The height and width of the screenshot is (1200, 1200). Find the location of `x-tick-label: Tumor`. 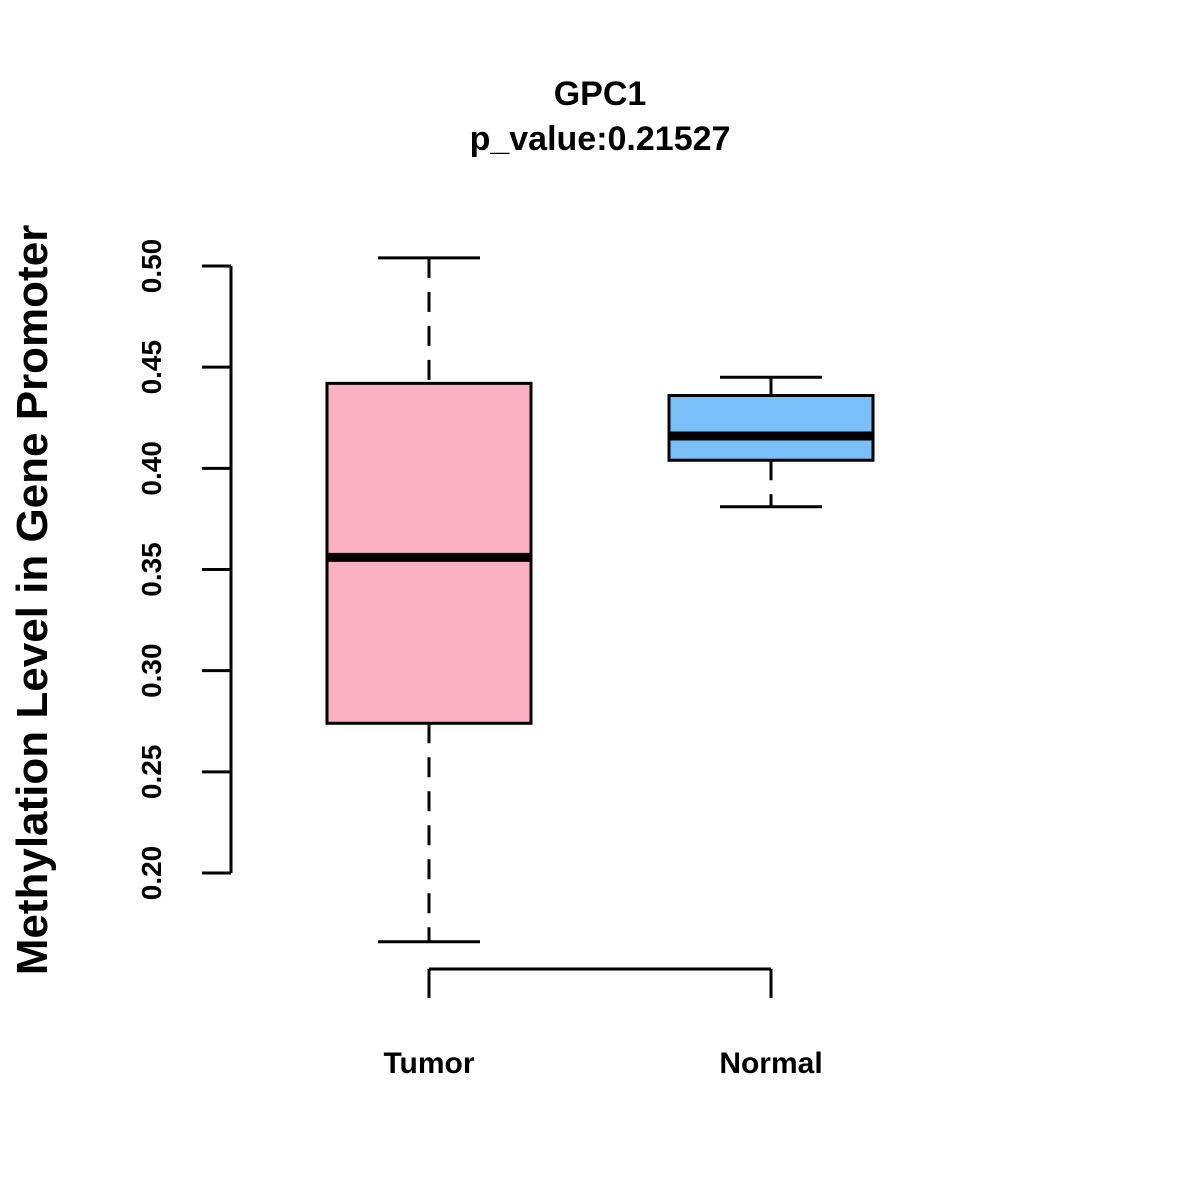

x-tick-label: Tumor is located at coordinates (428, 1063).